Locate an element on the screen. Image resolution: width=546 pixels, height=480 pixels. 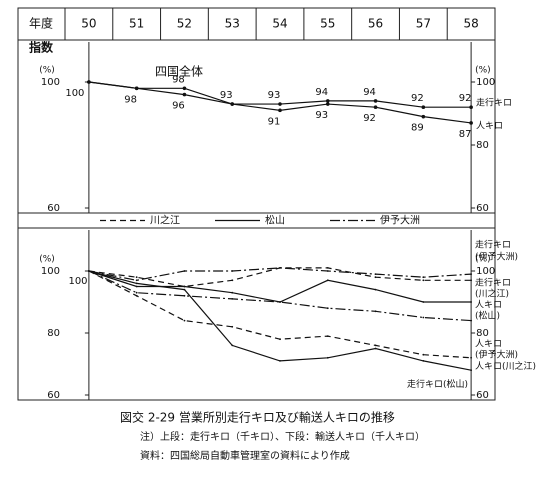
data-label: 89 is located at coordinates (417, 128).